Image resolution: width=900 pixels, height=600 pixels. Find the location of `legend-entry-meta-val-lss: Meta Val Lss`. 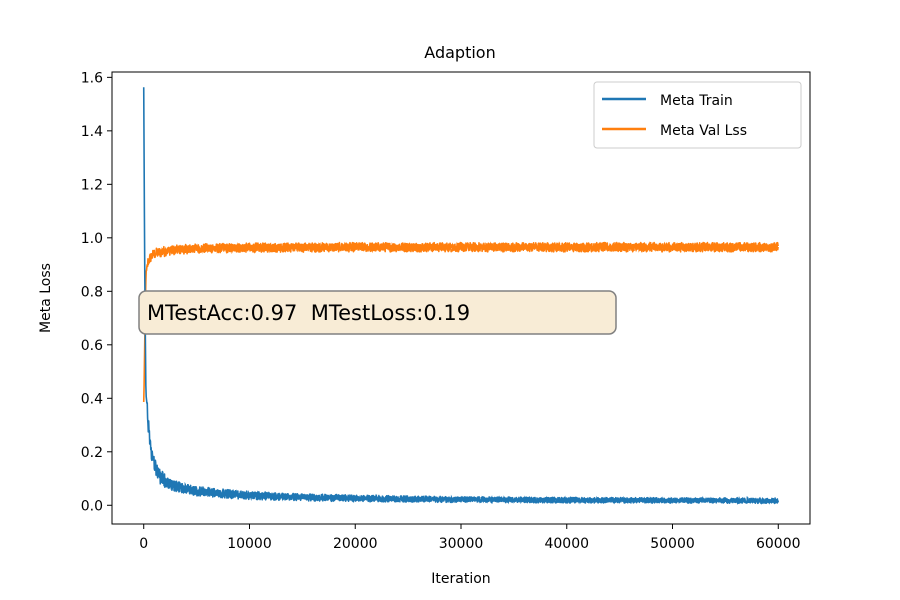

legend-entry-meta-val-lss: Meta Val Lss is located at coordinates (703, 131).